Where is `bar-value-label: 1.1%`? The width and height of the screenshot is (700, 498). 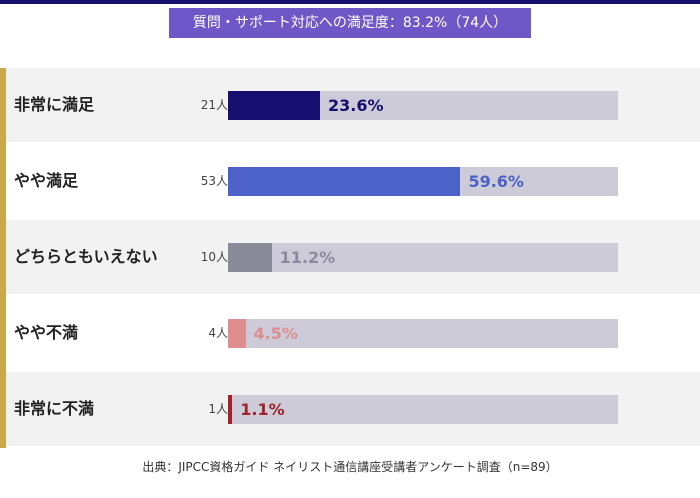 bar-value-label: 1.1% is located at coordinates (262, 409).